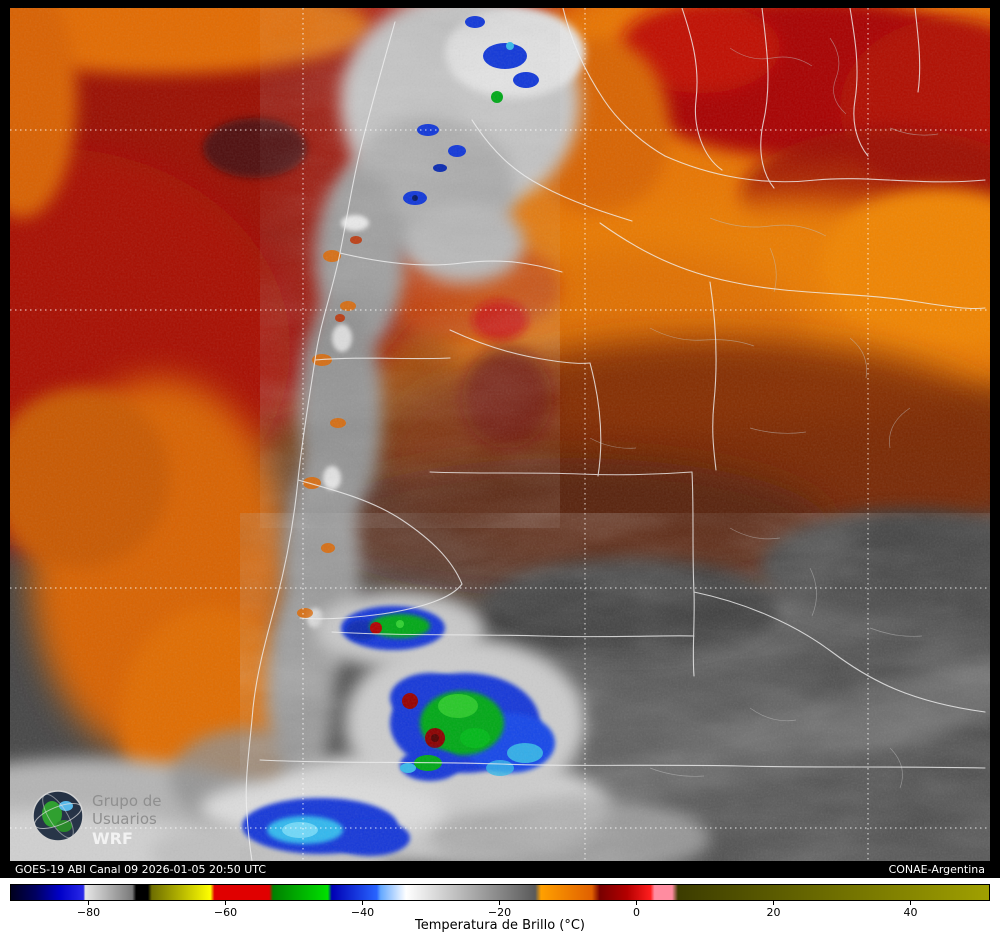 This screenshot has height=950, width=1000. Describe the element at coordinates (500, 925) in the screenshot. I see `legend-title: Temperatura de Brillo (°C)` at that location.